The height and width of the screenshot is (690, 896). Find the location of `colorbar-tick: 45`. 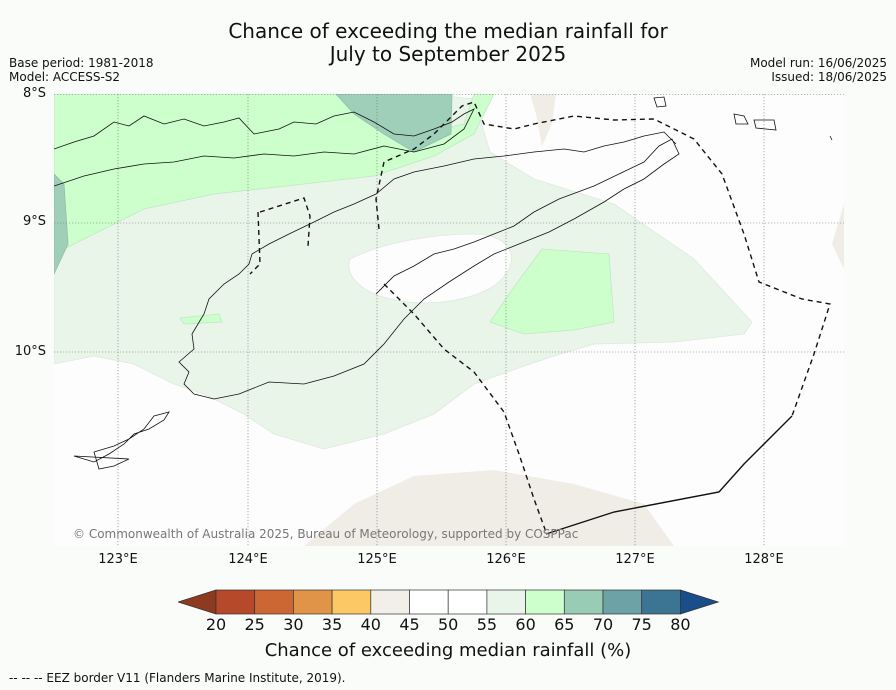

colorbar-tick: 45 is located at coordinates (409, 624).